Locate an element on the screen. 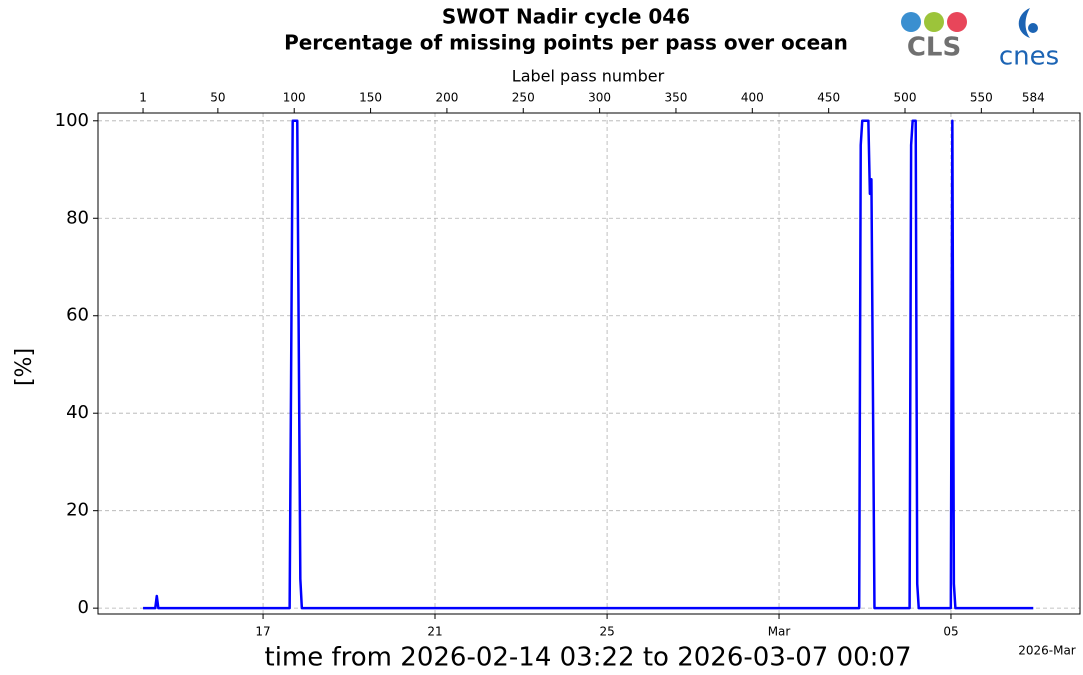 The width and height of the screenshot is (1083, 675). x2-tick-label: 1 is located at coordinates (143, 98).